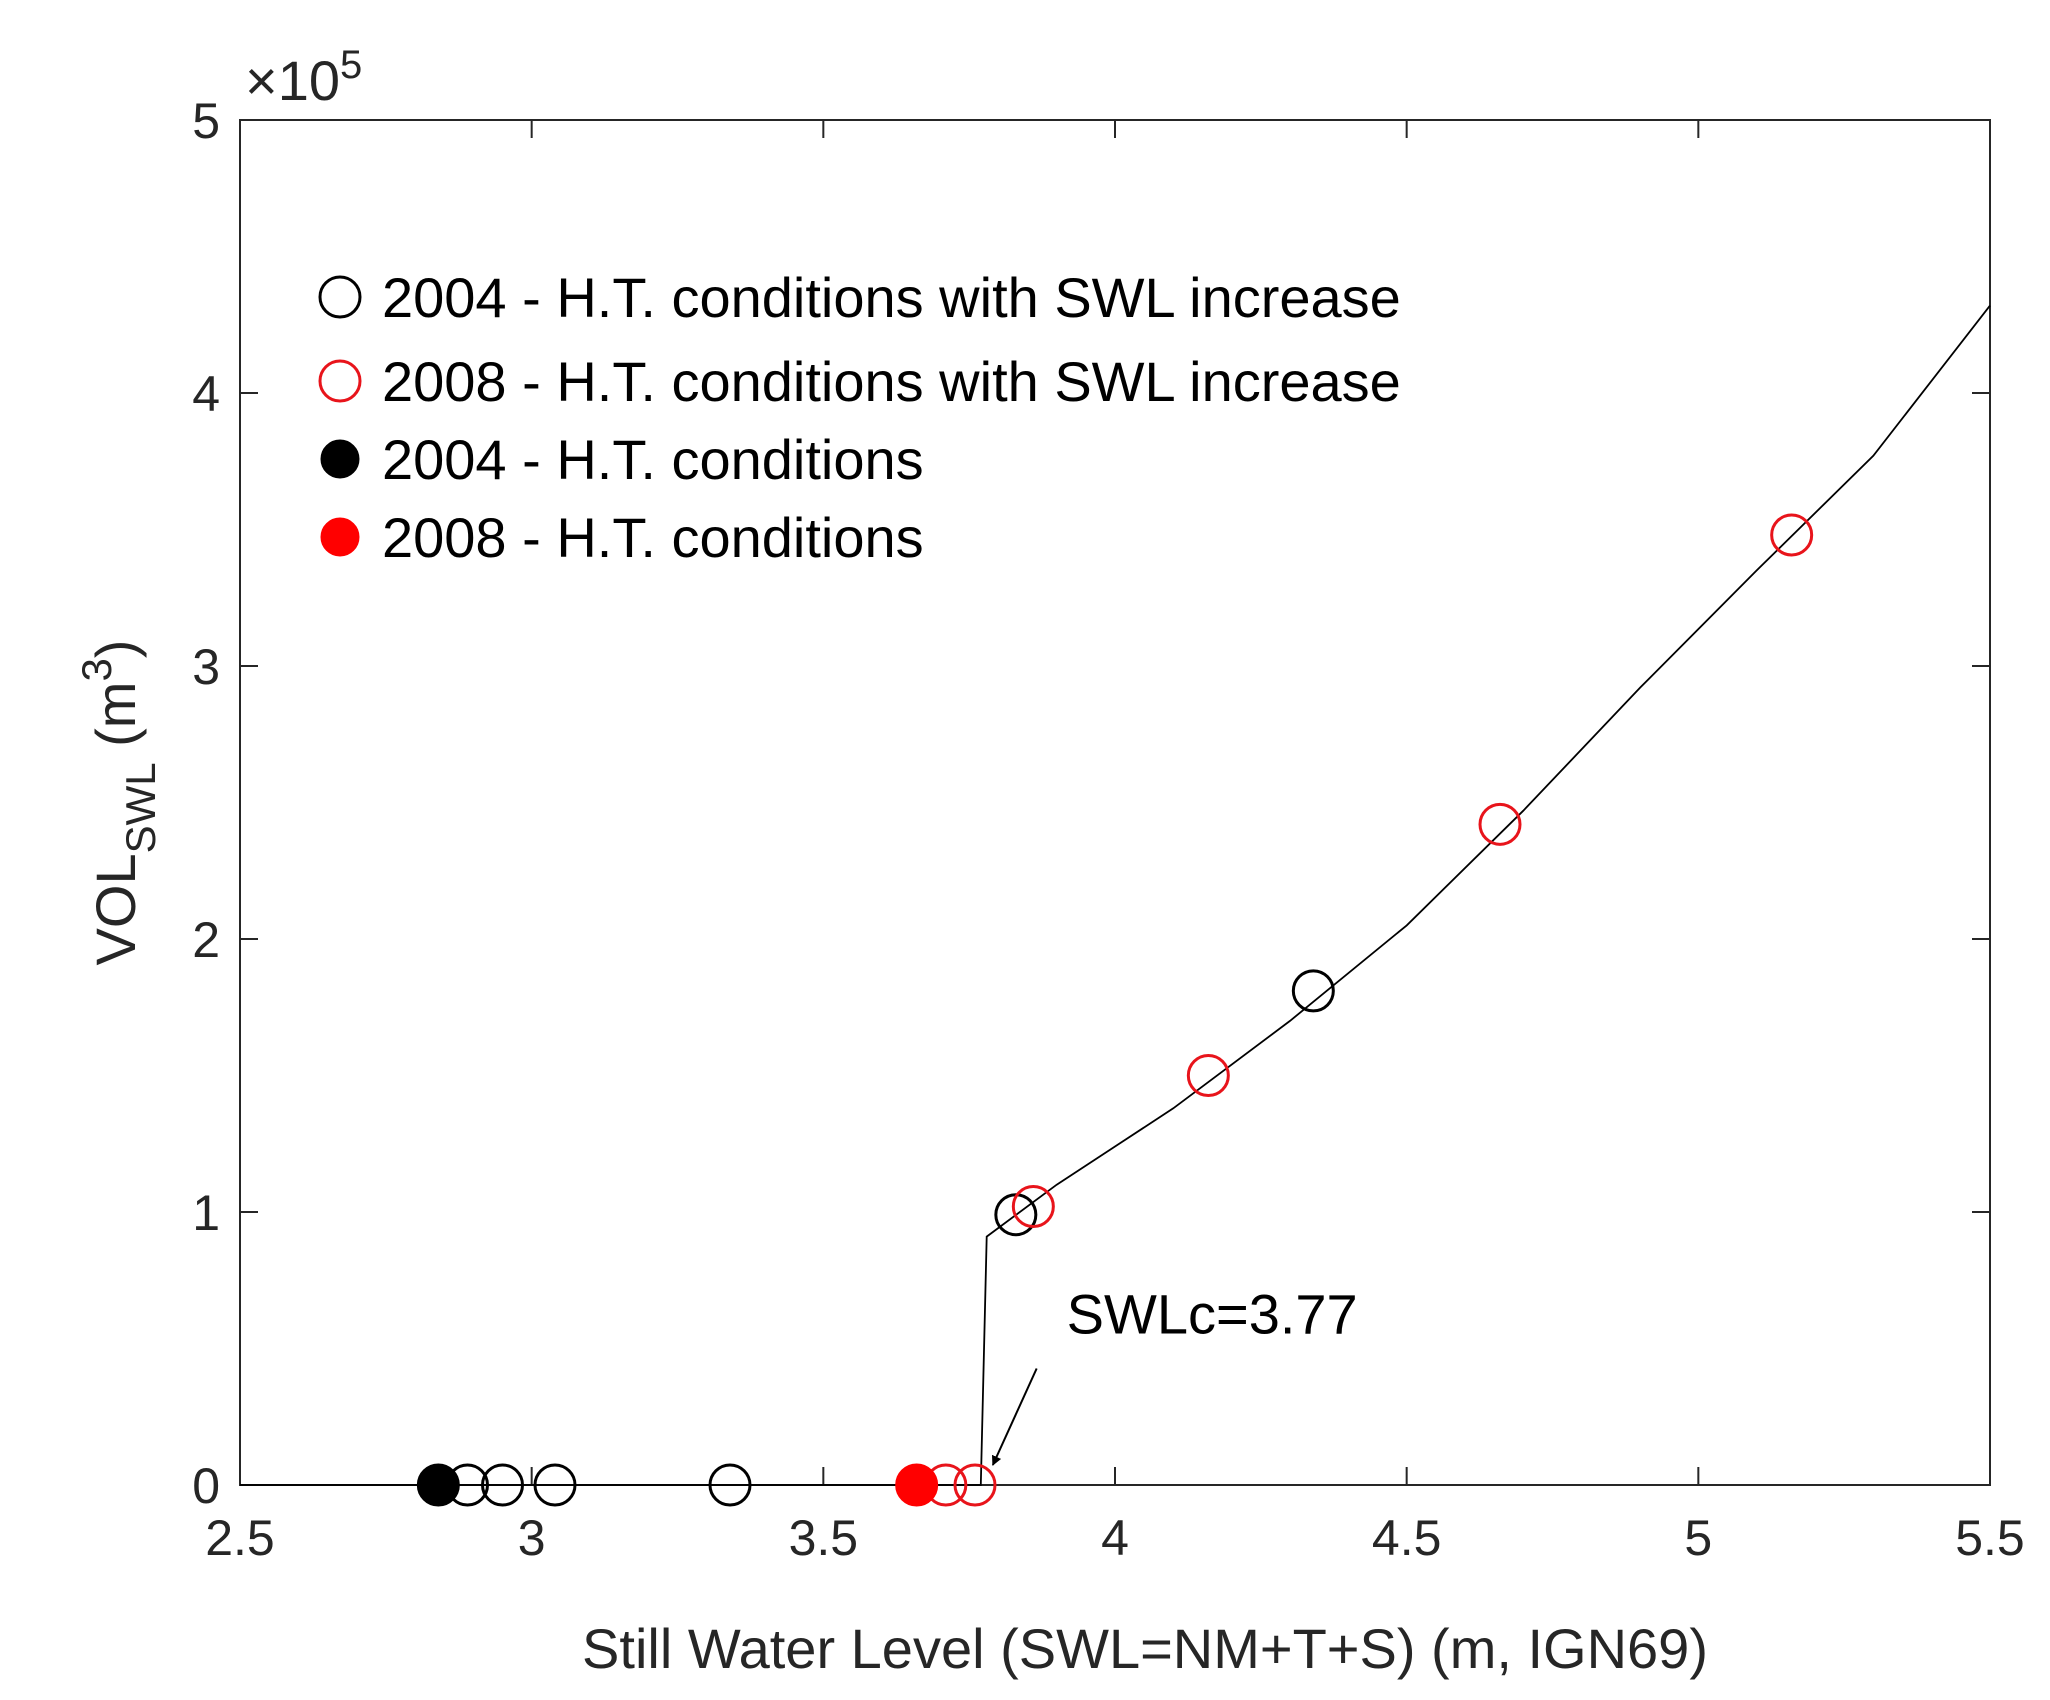 Image resolution: width=2050 pixels, height=1700 pixels. I want to click on y-tick-label: 2, so click(206, 940).